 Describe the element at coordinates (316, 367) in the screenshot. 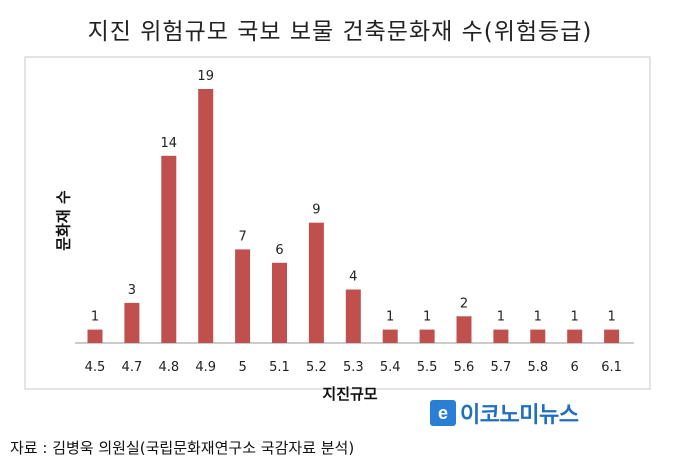

I see `x-tick-label-5.2: 5.2` at that location.